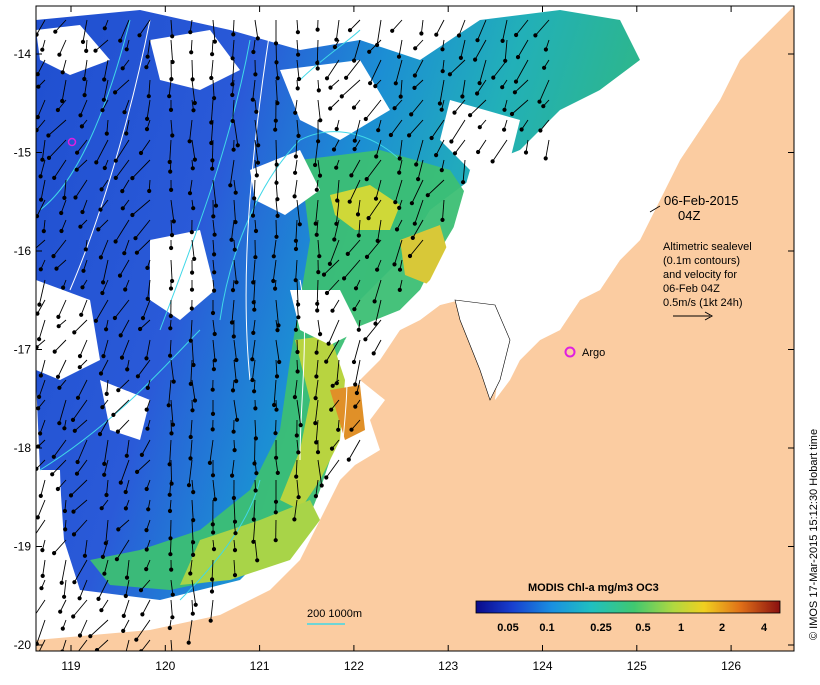  I want to click on depth-contour-label: 200 1000m, so click(334, 614).